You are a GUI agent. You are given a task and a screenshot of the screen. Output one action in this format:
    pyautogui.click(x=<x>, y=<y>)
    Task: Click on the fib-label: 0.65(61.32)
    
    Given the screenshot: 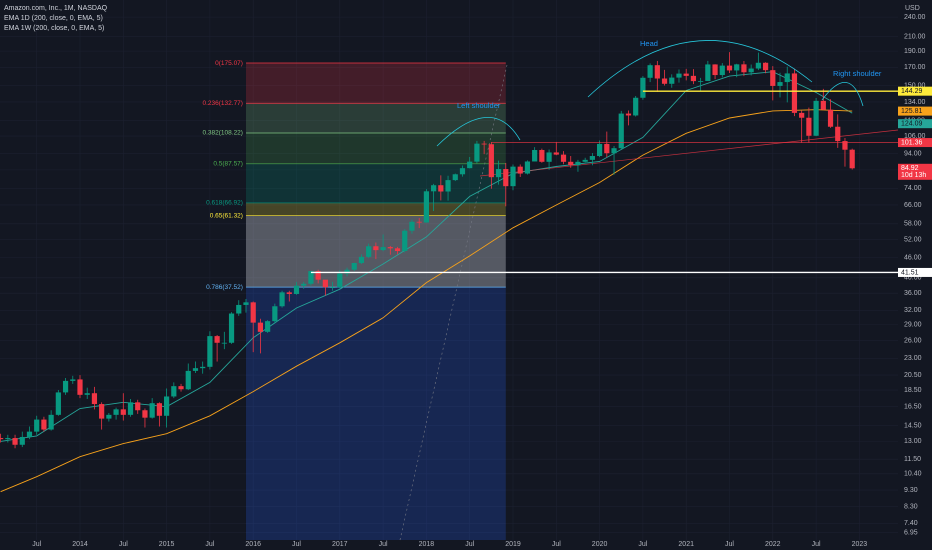 What is the action you would take?
    pyautogui.click(x=226, y=215)
    